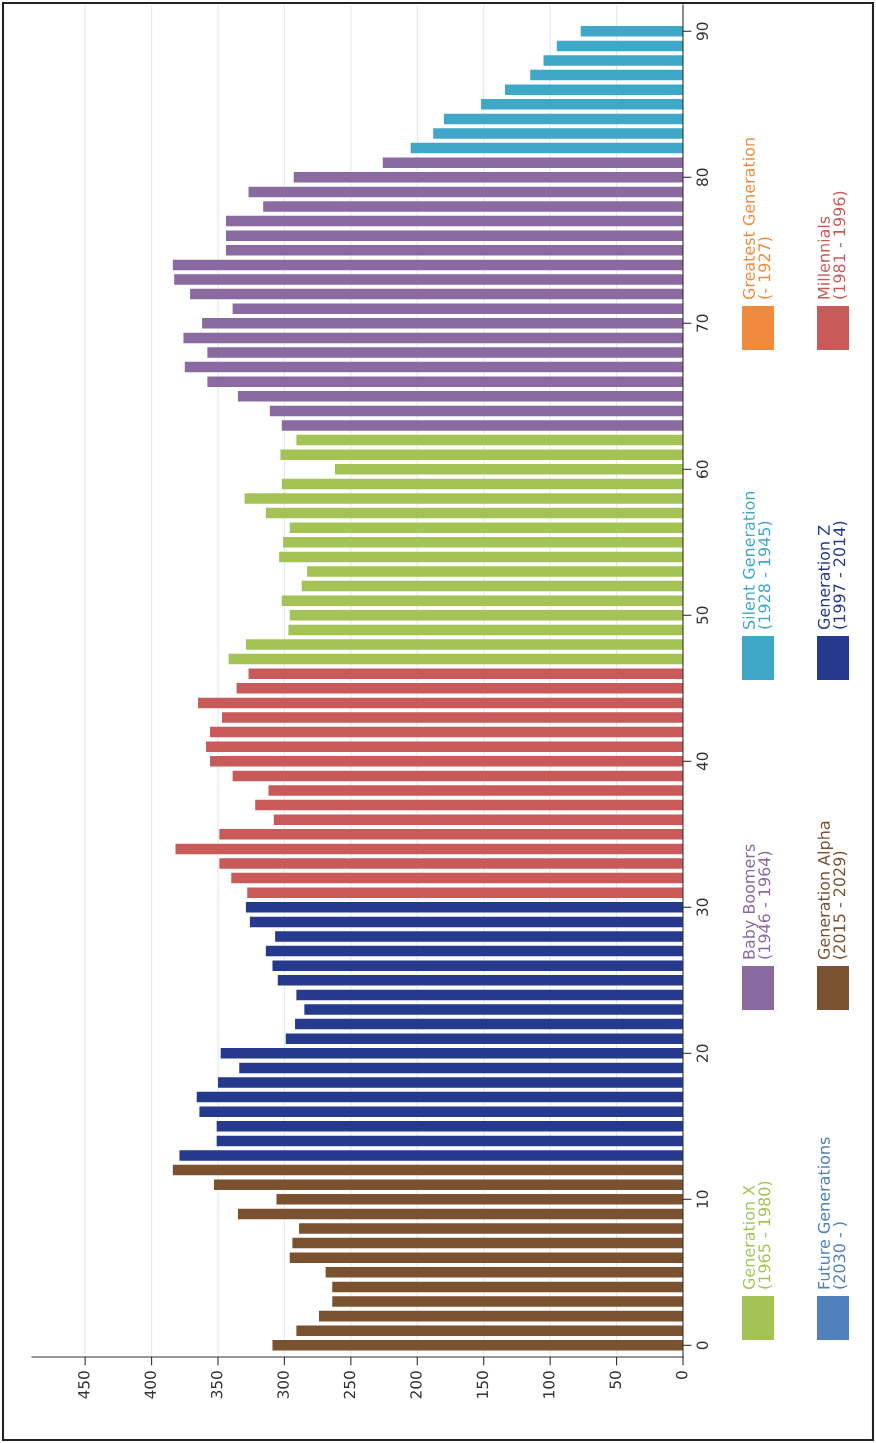  What do you see at coordinates (681, 1375) in the screenshot?
I see `x-tick-label: 0` at bounding box center [681, 1375].